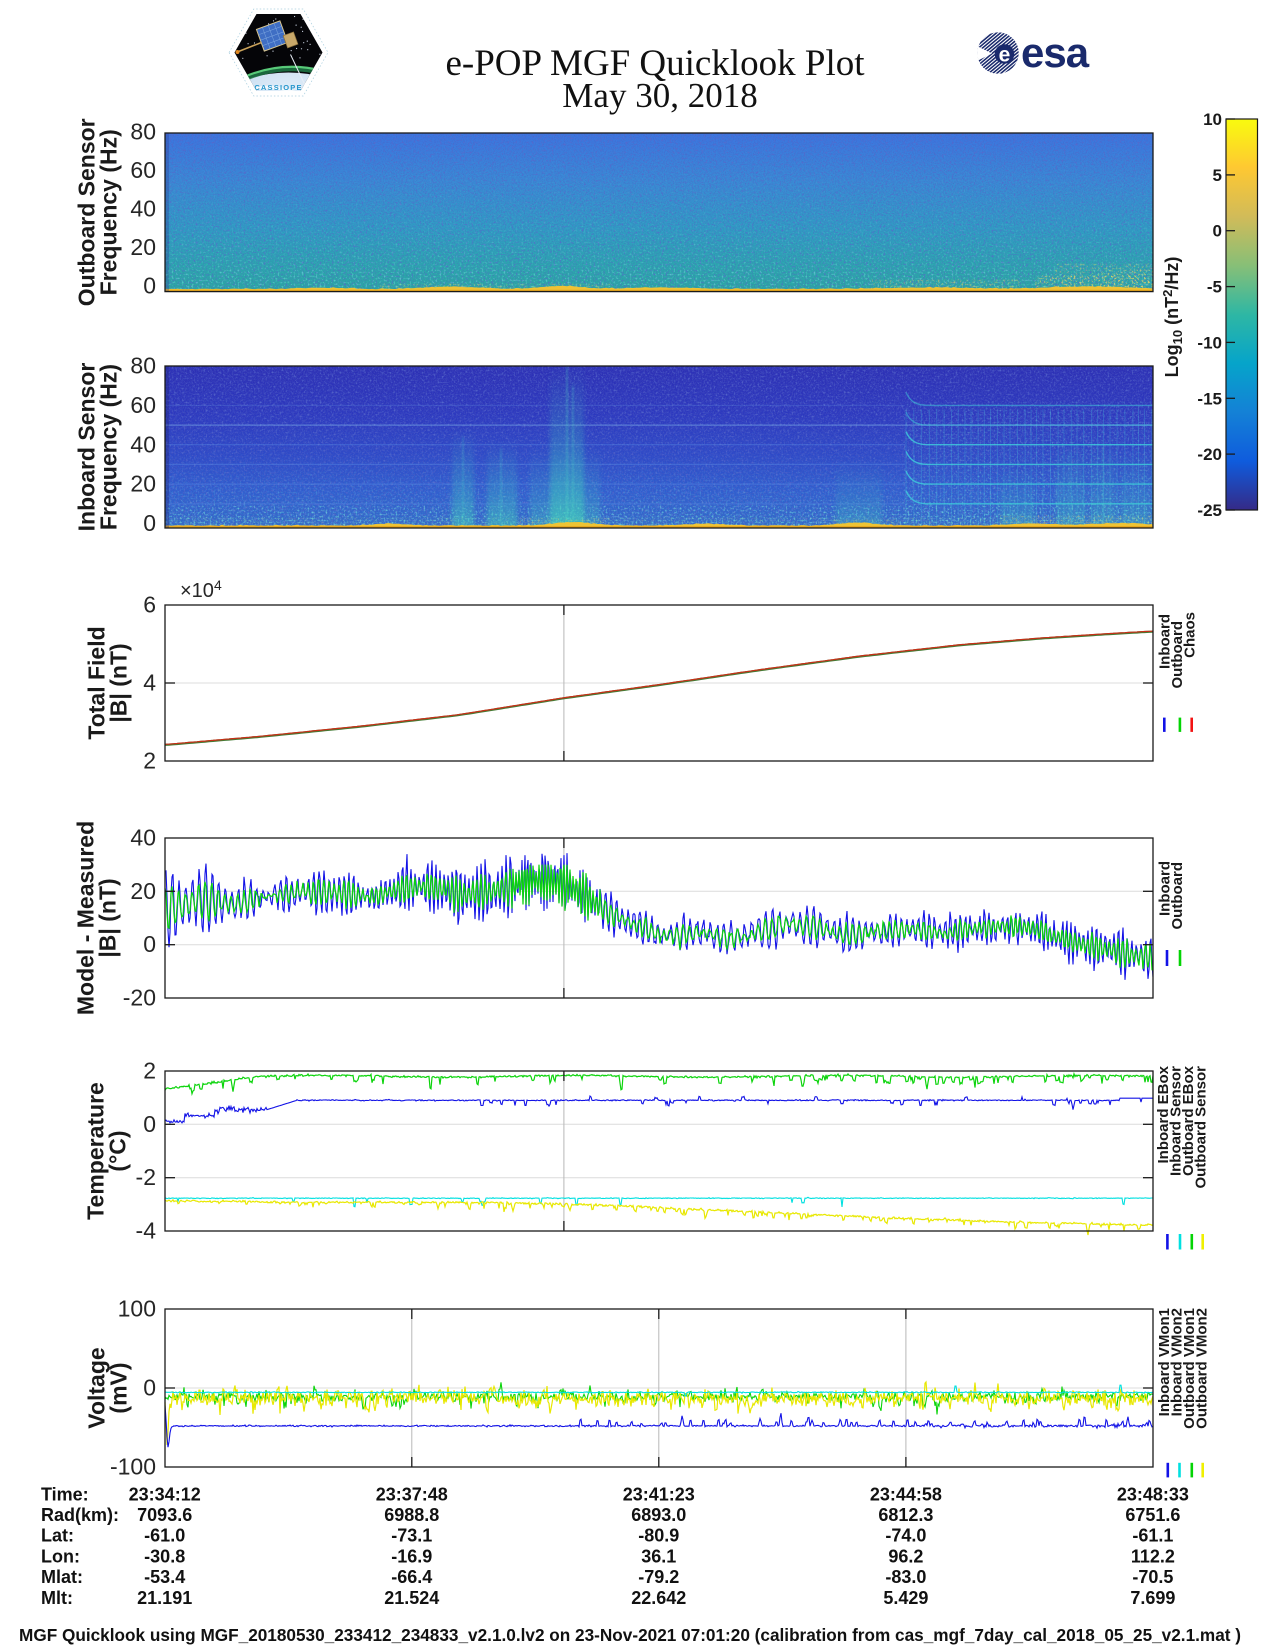 The width and height of the screenshot is (1275, 1650). Describe the element at coordinates (411, 1598) in the screenshot. I see `svg-text: 21.524` at that location.